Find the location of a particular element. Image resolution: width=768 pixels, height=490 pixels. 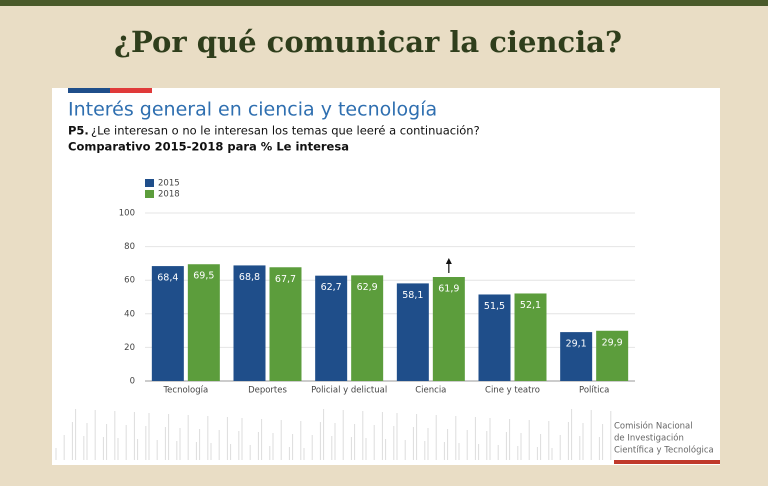

x-tick-label: Policial y delictual is located at coordinates (349, 391).